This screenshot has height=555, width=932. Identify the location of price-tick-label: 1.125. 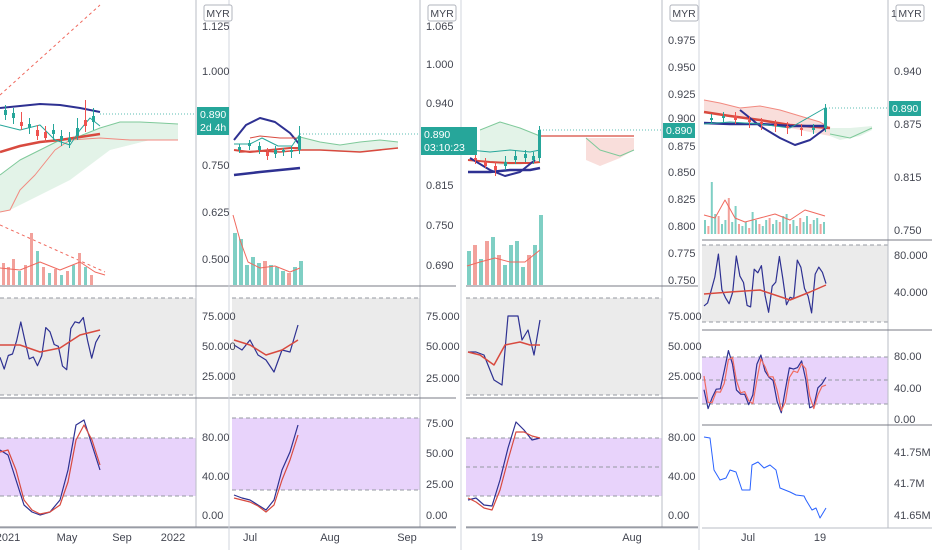
(216, 27).